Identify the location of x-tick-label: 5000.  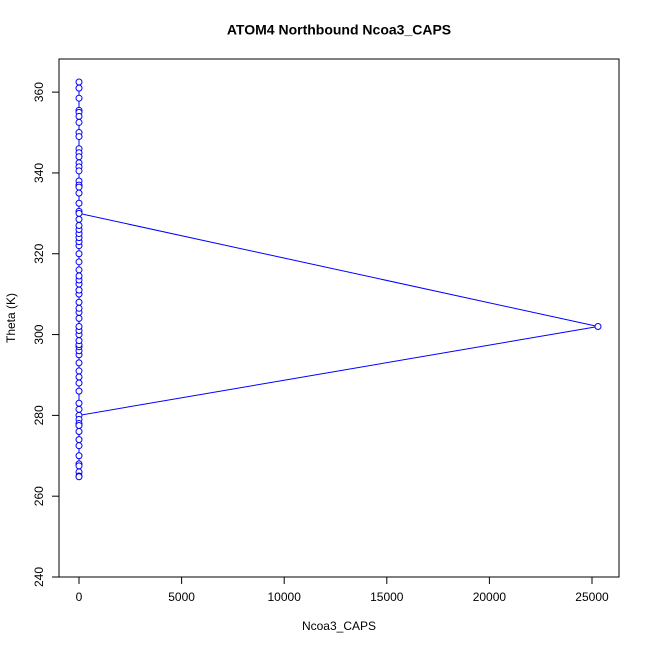
(181, 597).